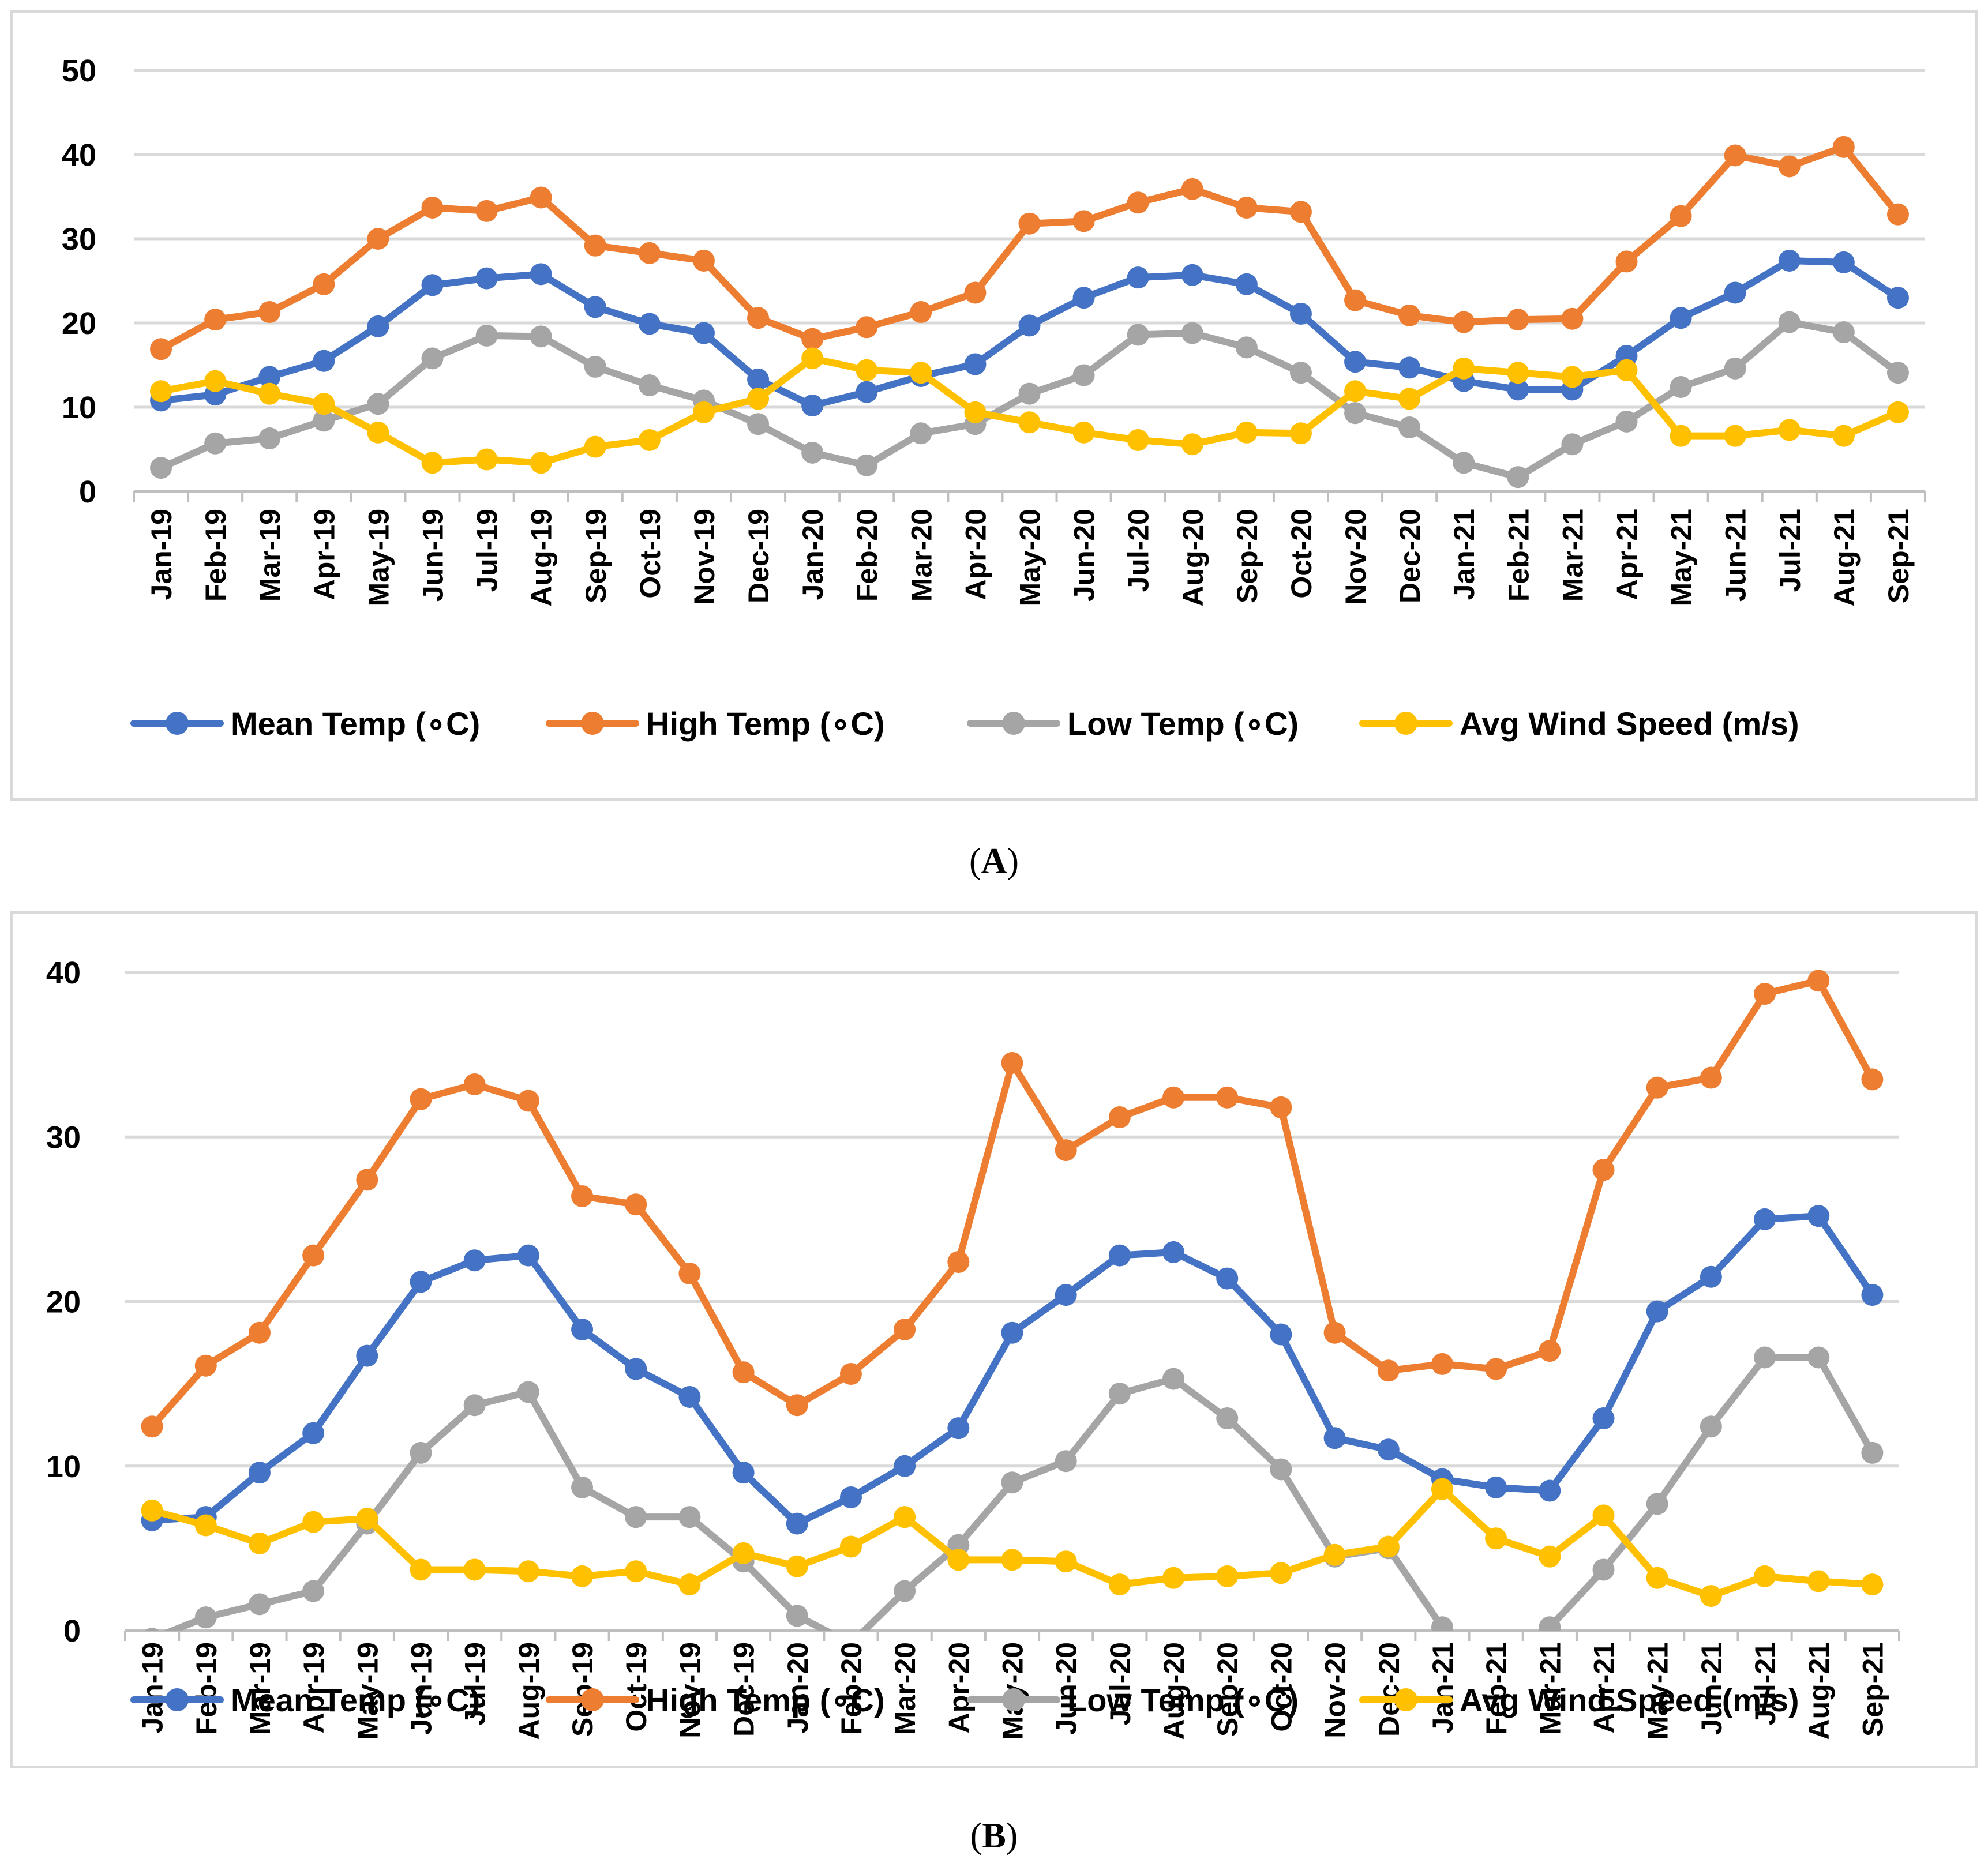 This screenshot has width=1988, height=1863. What do you see at coordinates (1227, 1690) in the screenshot?
I see `chartb-x-tick-label: Sep-20` at bounding box center [1227, 1690].